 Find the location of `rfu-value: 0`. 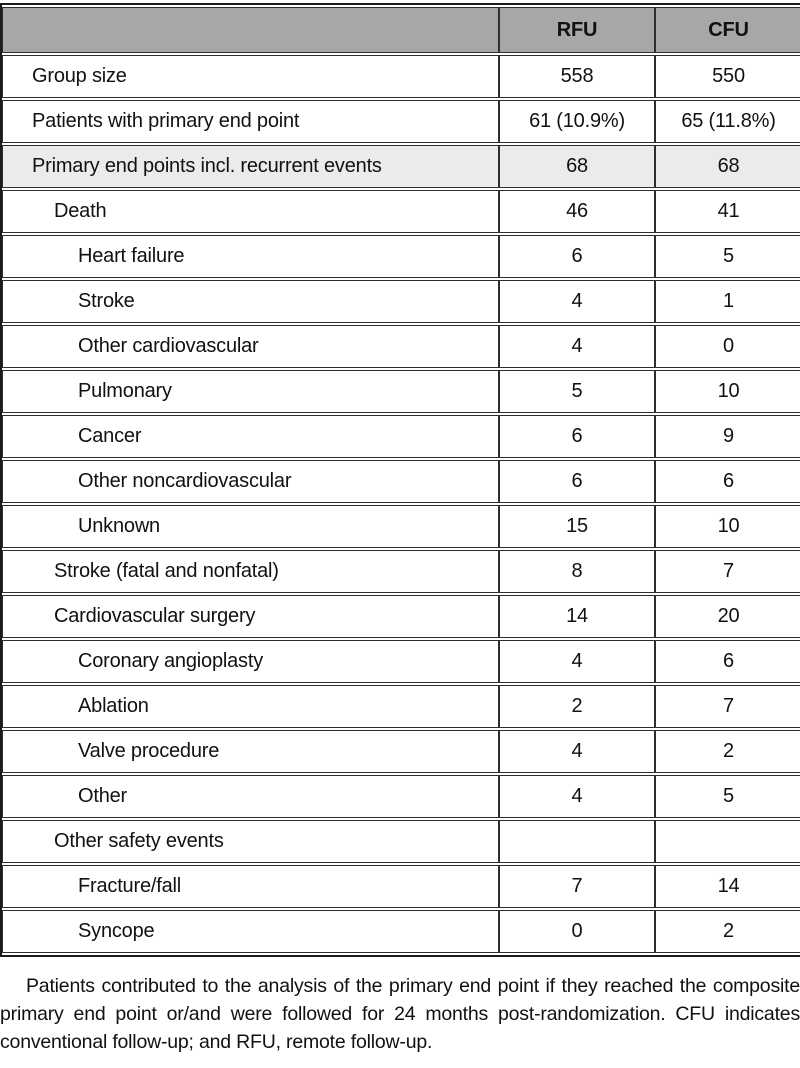

rfu-value: 0 is located at coordinates (577, 931).